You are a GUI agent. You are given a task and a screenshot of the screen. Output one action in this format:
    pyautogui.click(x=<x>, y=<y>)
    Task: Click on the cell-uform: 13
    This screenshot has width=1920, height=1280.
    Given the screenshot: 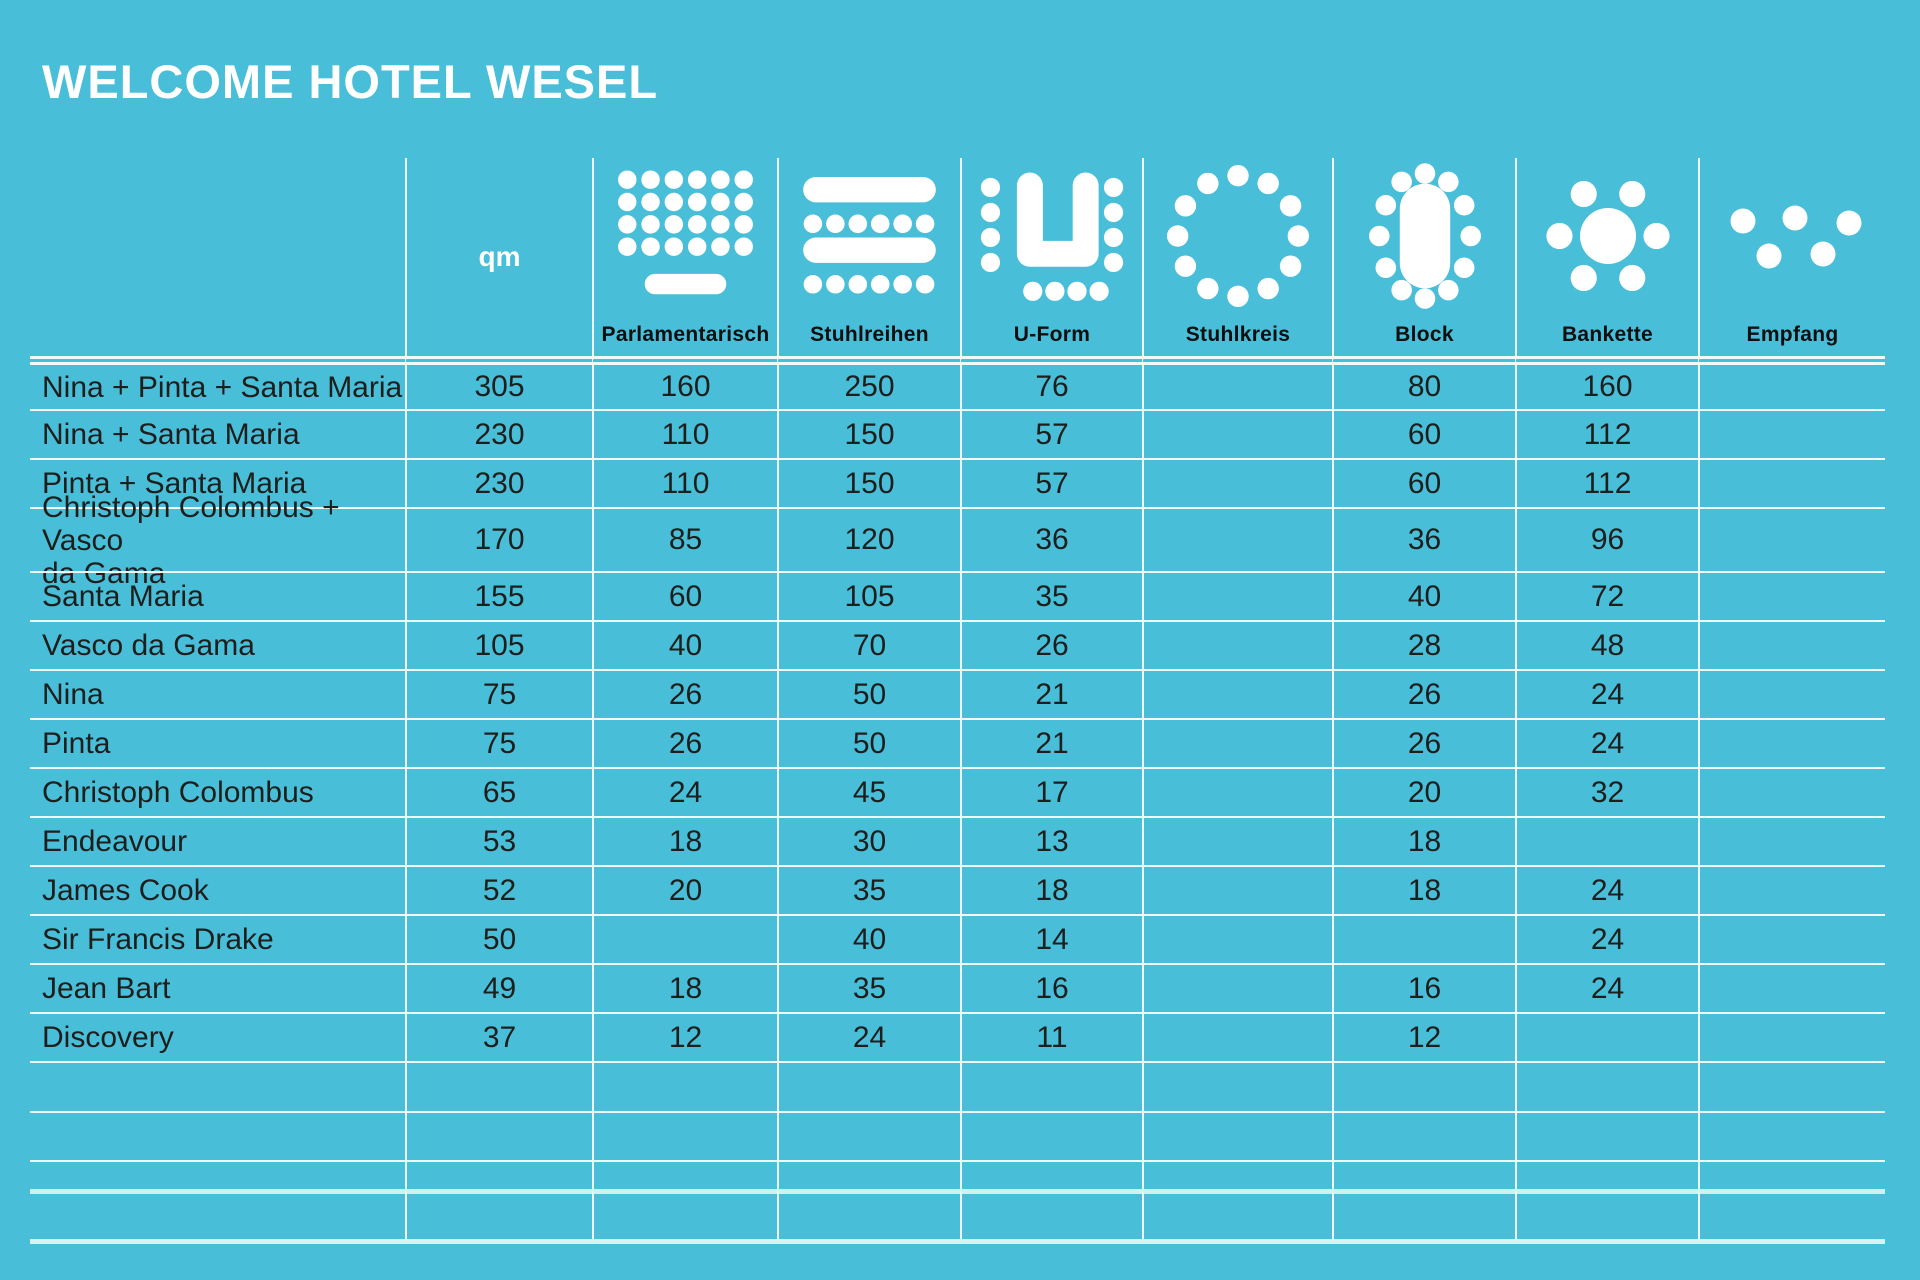 What is the action you would take?
    pyautogui.click(x=1051, y=840)
    